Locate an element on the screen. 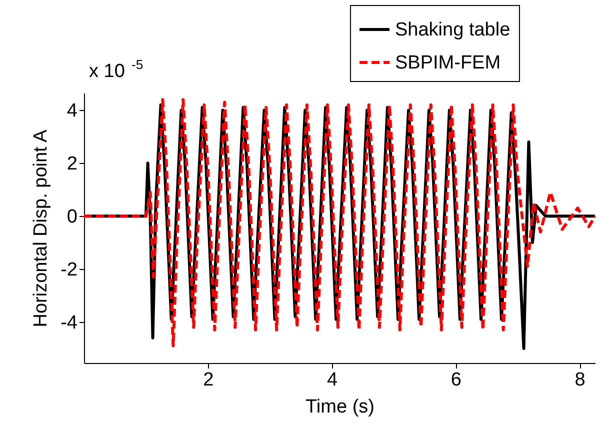 The width and height of the screenshot is (608, 437). y-tick-label: 0 is located at coordinates (72, 217).